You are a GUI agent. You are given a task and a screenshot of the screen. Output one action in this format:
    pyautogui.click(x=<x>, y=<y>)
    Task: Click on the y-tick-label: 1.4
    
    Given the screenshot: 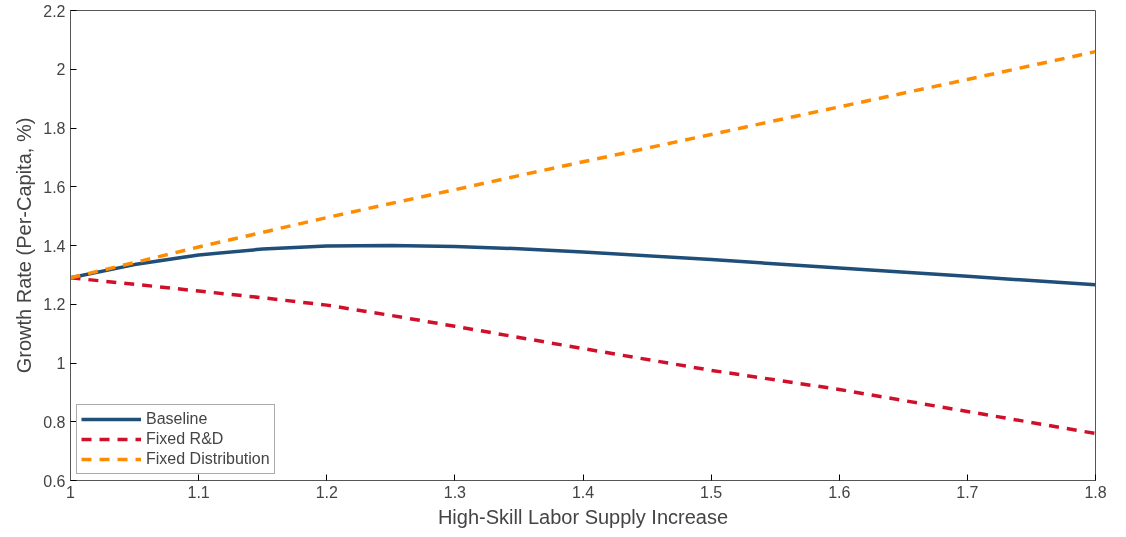 What is the action you would take?
    pyautogui.click(x=54, y=246)
    